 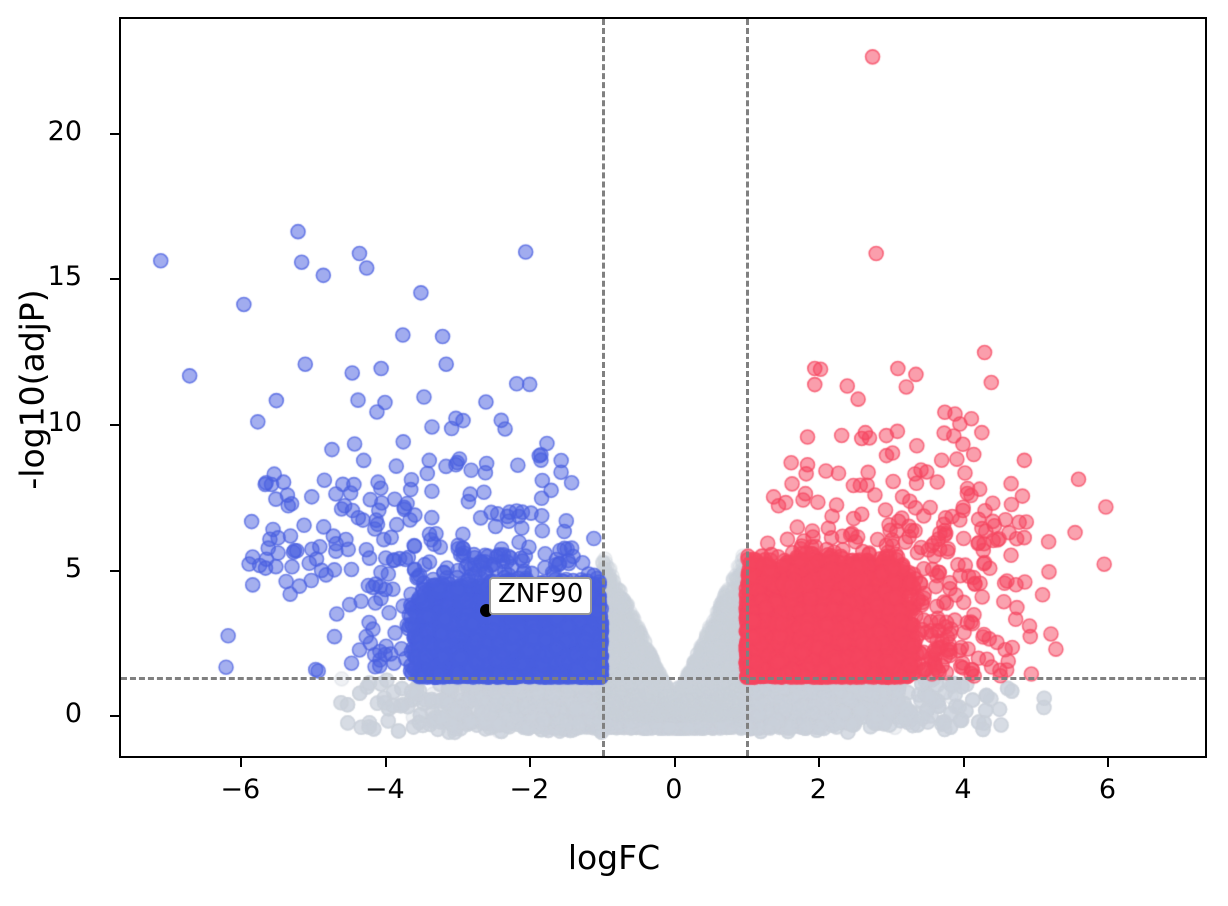 I want to click on x-axis-title: logFC, so click(x=614, y=857).